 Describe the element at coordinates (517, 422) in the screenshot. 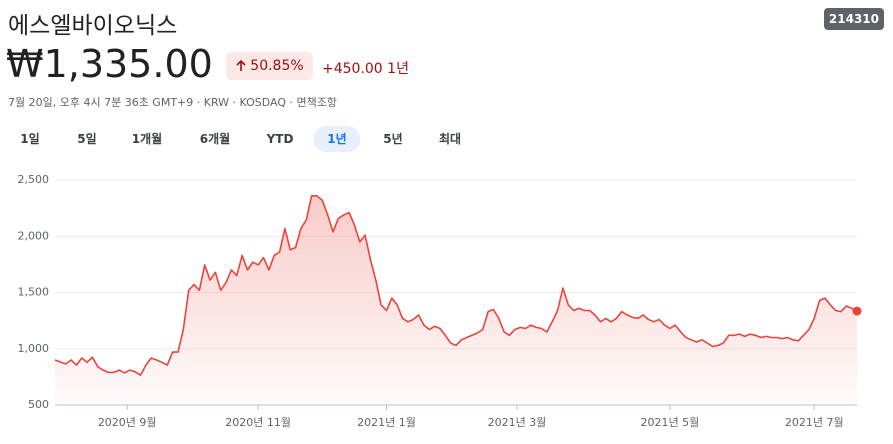

I see `x-tick-label: 2021년 3월` at that location.